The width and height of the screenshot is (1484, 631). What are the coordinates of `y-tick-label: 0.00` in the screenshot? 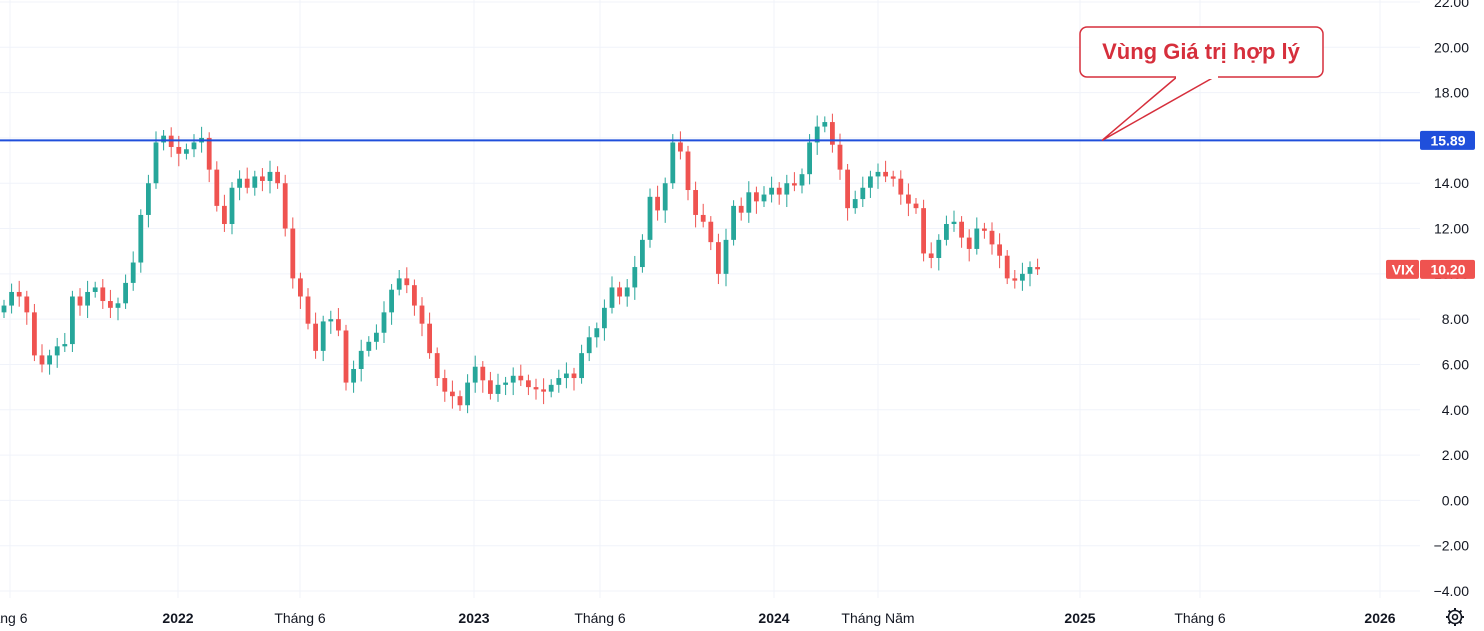 It's located at (1455, 500).